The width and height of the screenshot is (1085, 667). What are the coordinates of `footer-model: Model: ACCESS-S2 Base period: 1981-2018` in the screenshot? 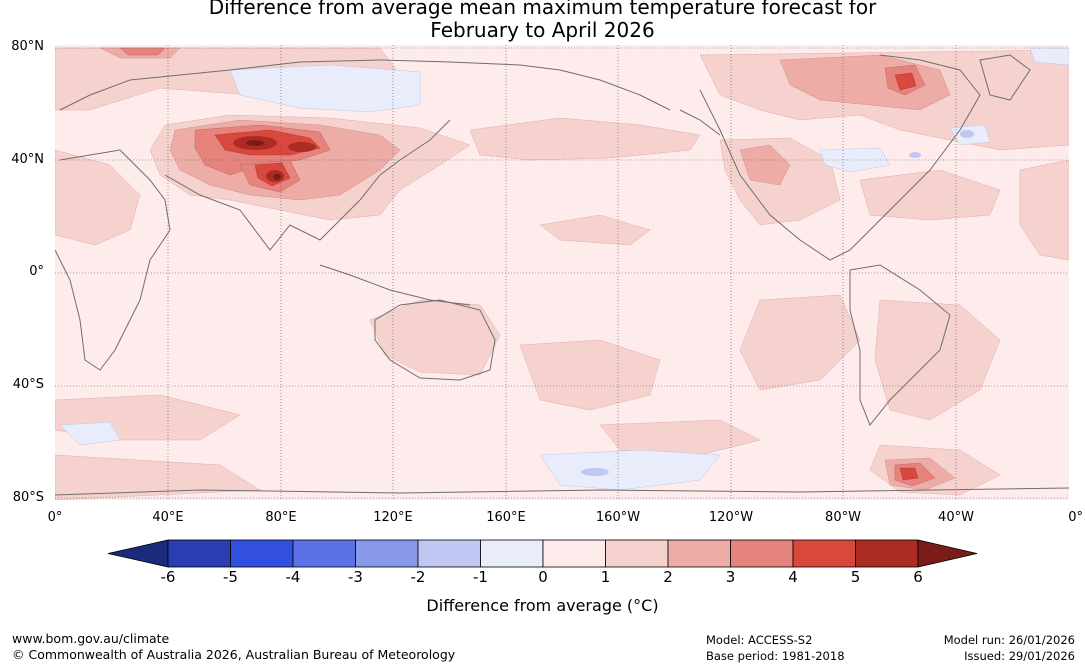 It's located at (775, 648).